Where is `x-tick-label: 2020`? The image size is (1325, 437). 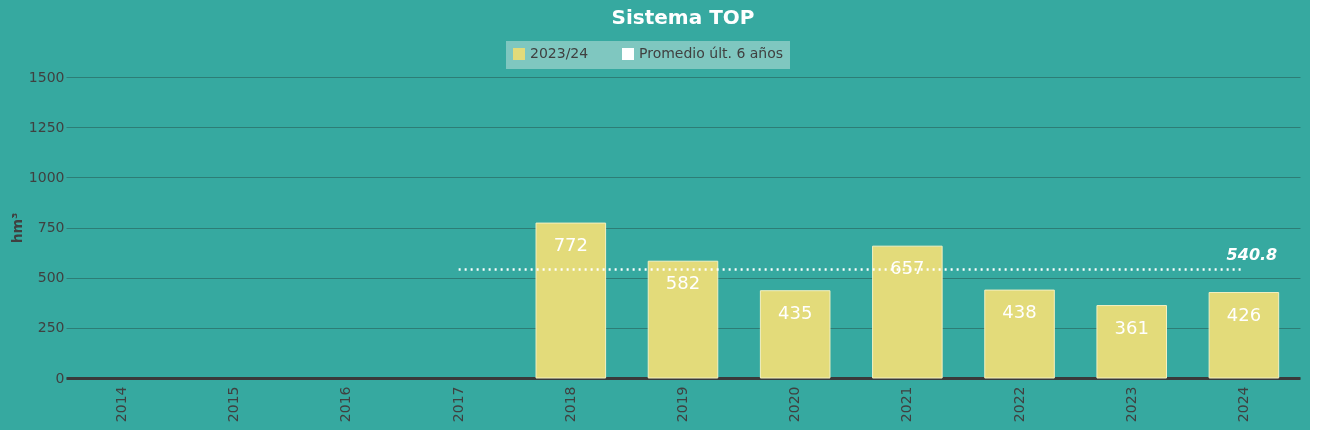 x-tick-label: 2020 is located at coordinates (794, 404).